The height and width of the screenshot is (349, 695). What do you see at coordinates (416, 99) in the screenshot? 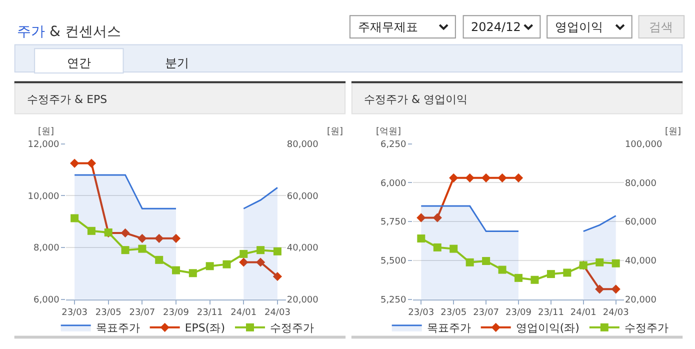
I see `chart-title: 수정주가 & 영업이익` at bounding box center [416, 99].